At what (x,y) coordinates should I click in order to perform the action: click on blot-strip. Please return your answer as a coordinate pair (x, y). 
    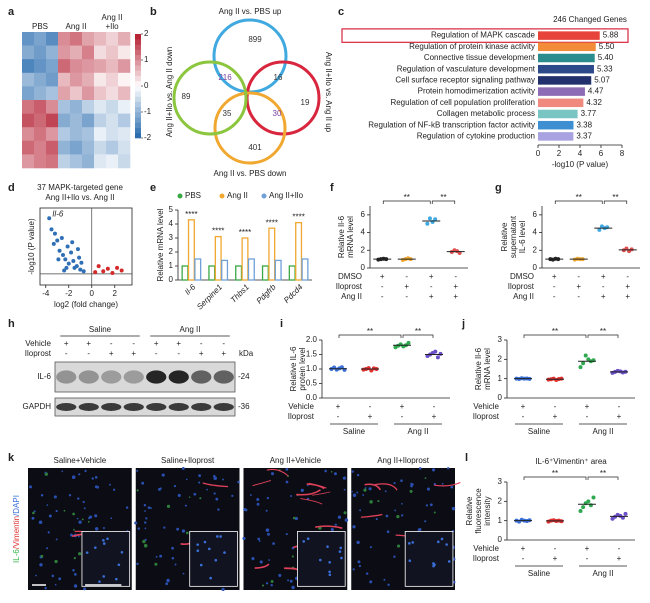
    Looking at the image, I should click on (145, 407).